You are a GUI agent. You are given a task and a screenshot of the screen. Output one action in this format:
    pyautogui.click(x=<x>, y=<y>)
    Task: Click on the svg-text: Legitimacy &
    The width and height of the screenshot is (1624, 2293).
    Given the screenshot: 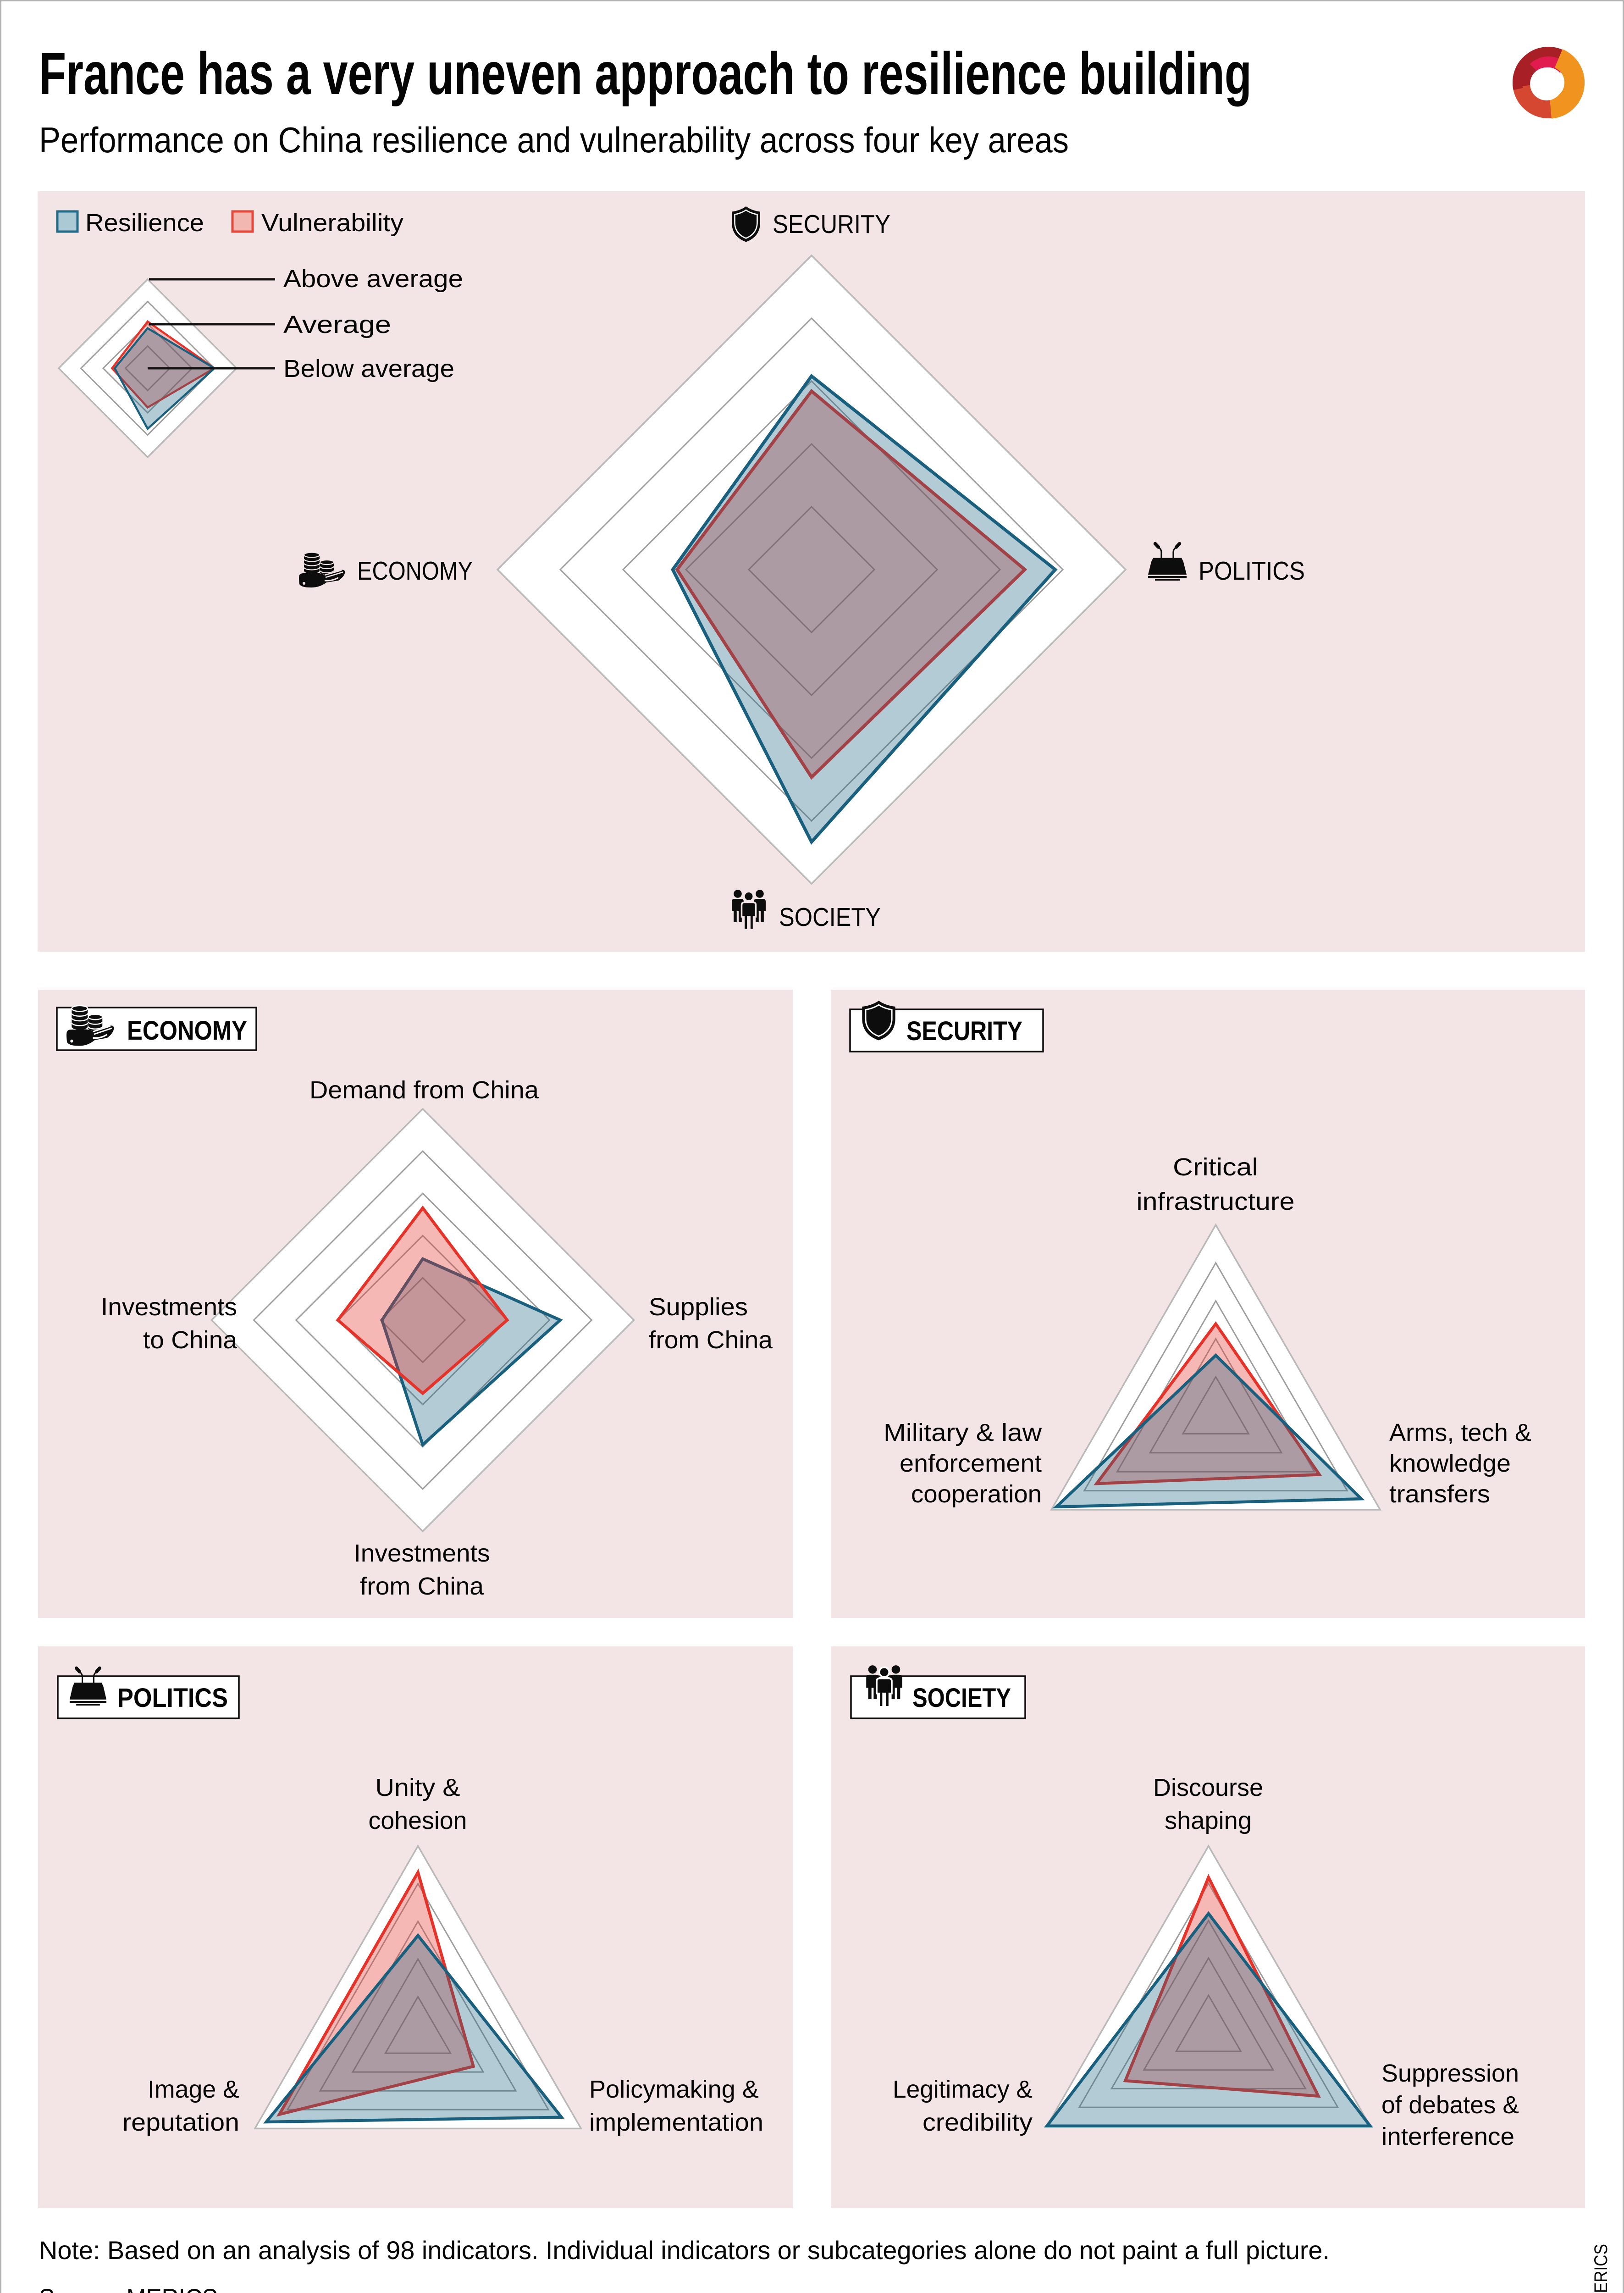 What is the action you would take?
    pyautogui.click(x=963, y=2089)
    